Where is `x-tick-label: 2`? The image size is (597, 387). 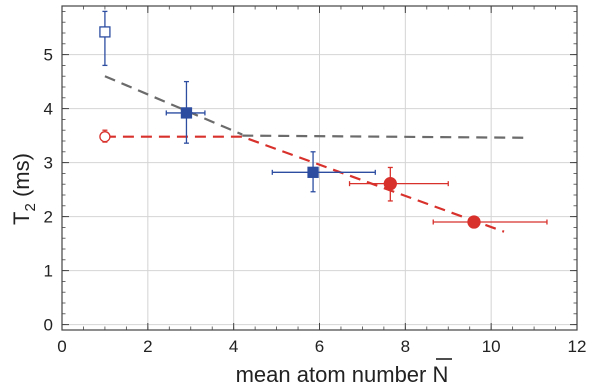
x-tick-label: 2 is located at coordinates (147, 346).